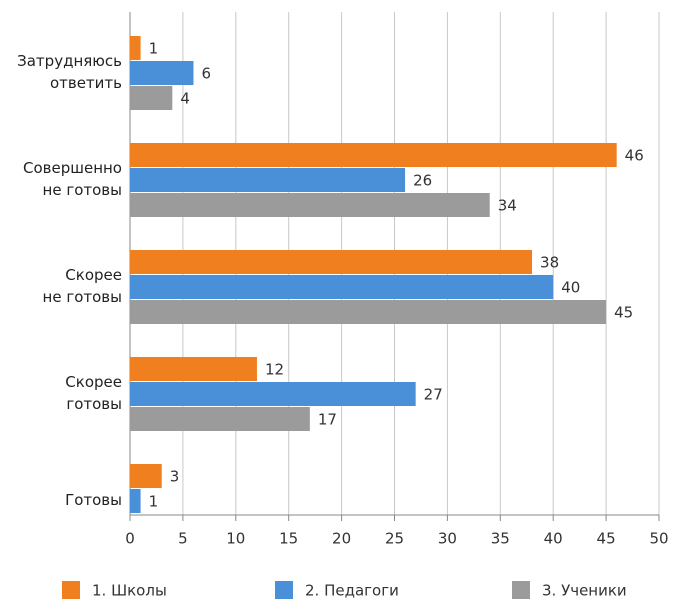 This screenshot has height=600, width=673. I want to click on x-tick-label: 50, so click(658, 539).